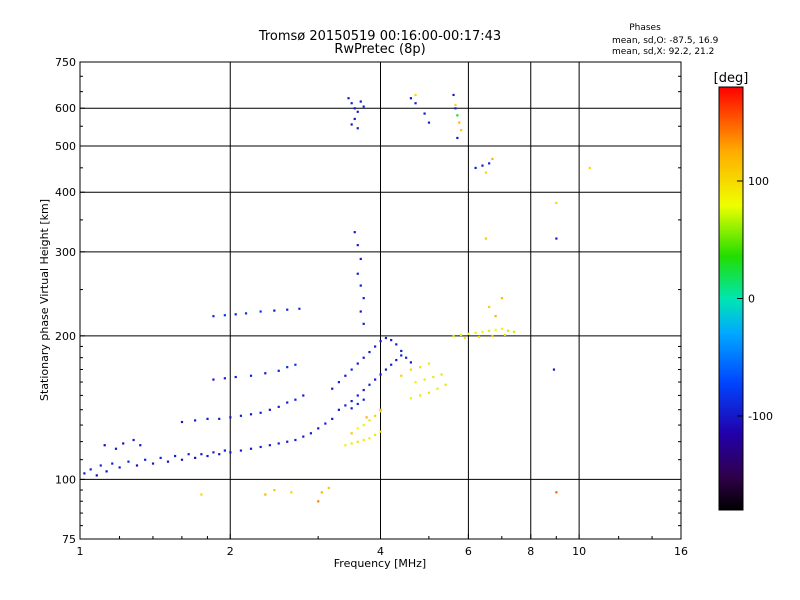  What do you see at coordinates (665, 41) in the screenshot?
I see `phases-stat-o: mean, sd,O: -87.5, 16.9` at bounding box center [665, 41].